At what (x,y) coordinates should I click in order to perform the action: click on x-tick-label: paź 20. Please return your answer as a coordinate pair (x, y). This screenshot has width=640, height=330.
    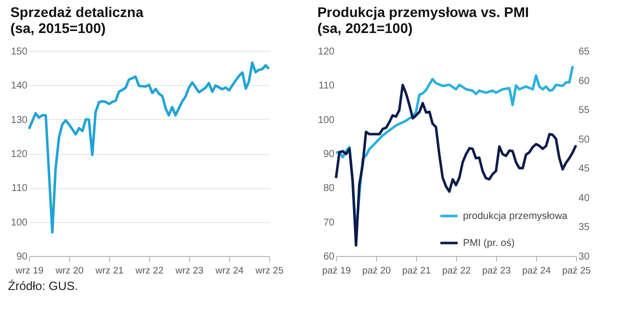
    Looking at the image, I should click on (376, 271).